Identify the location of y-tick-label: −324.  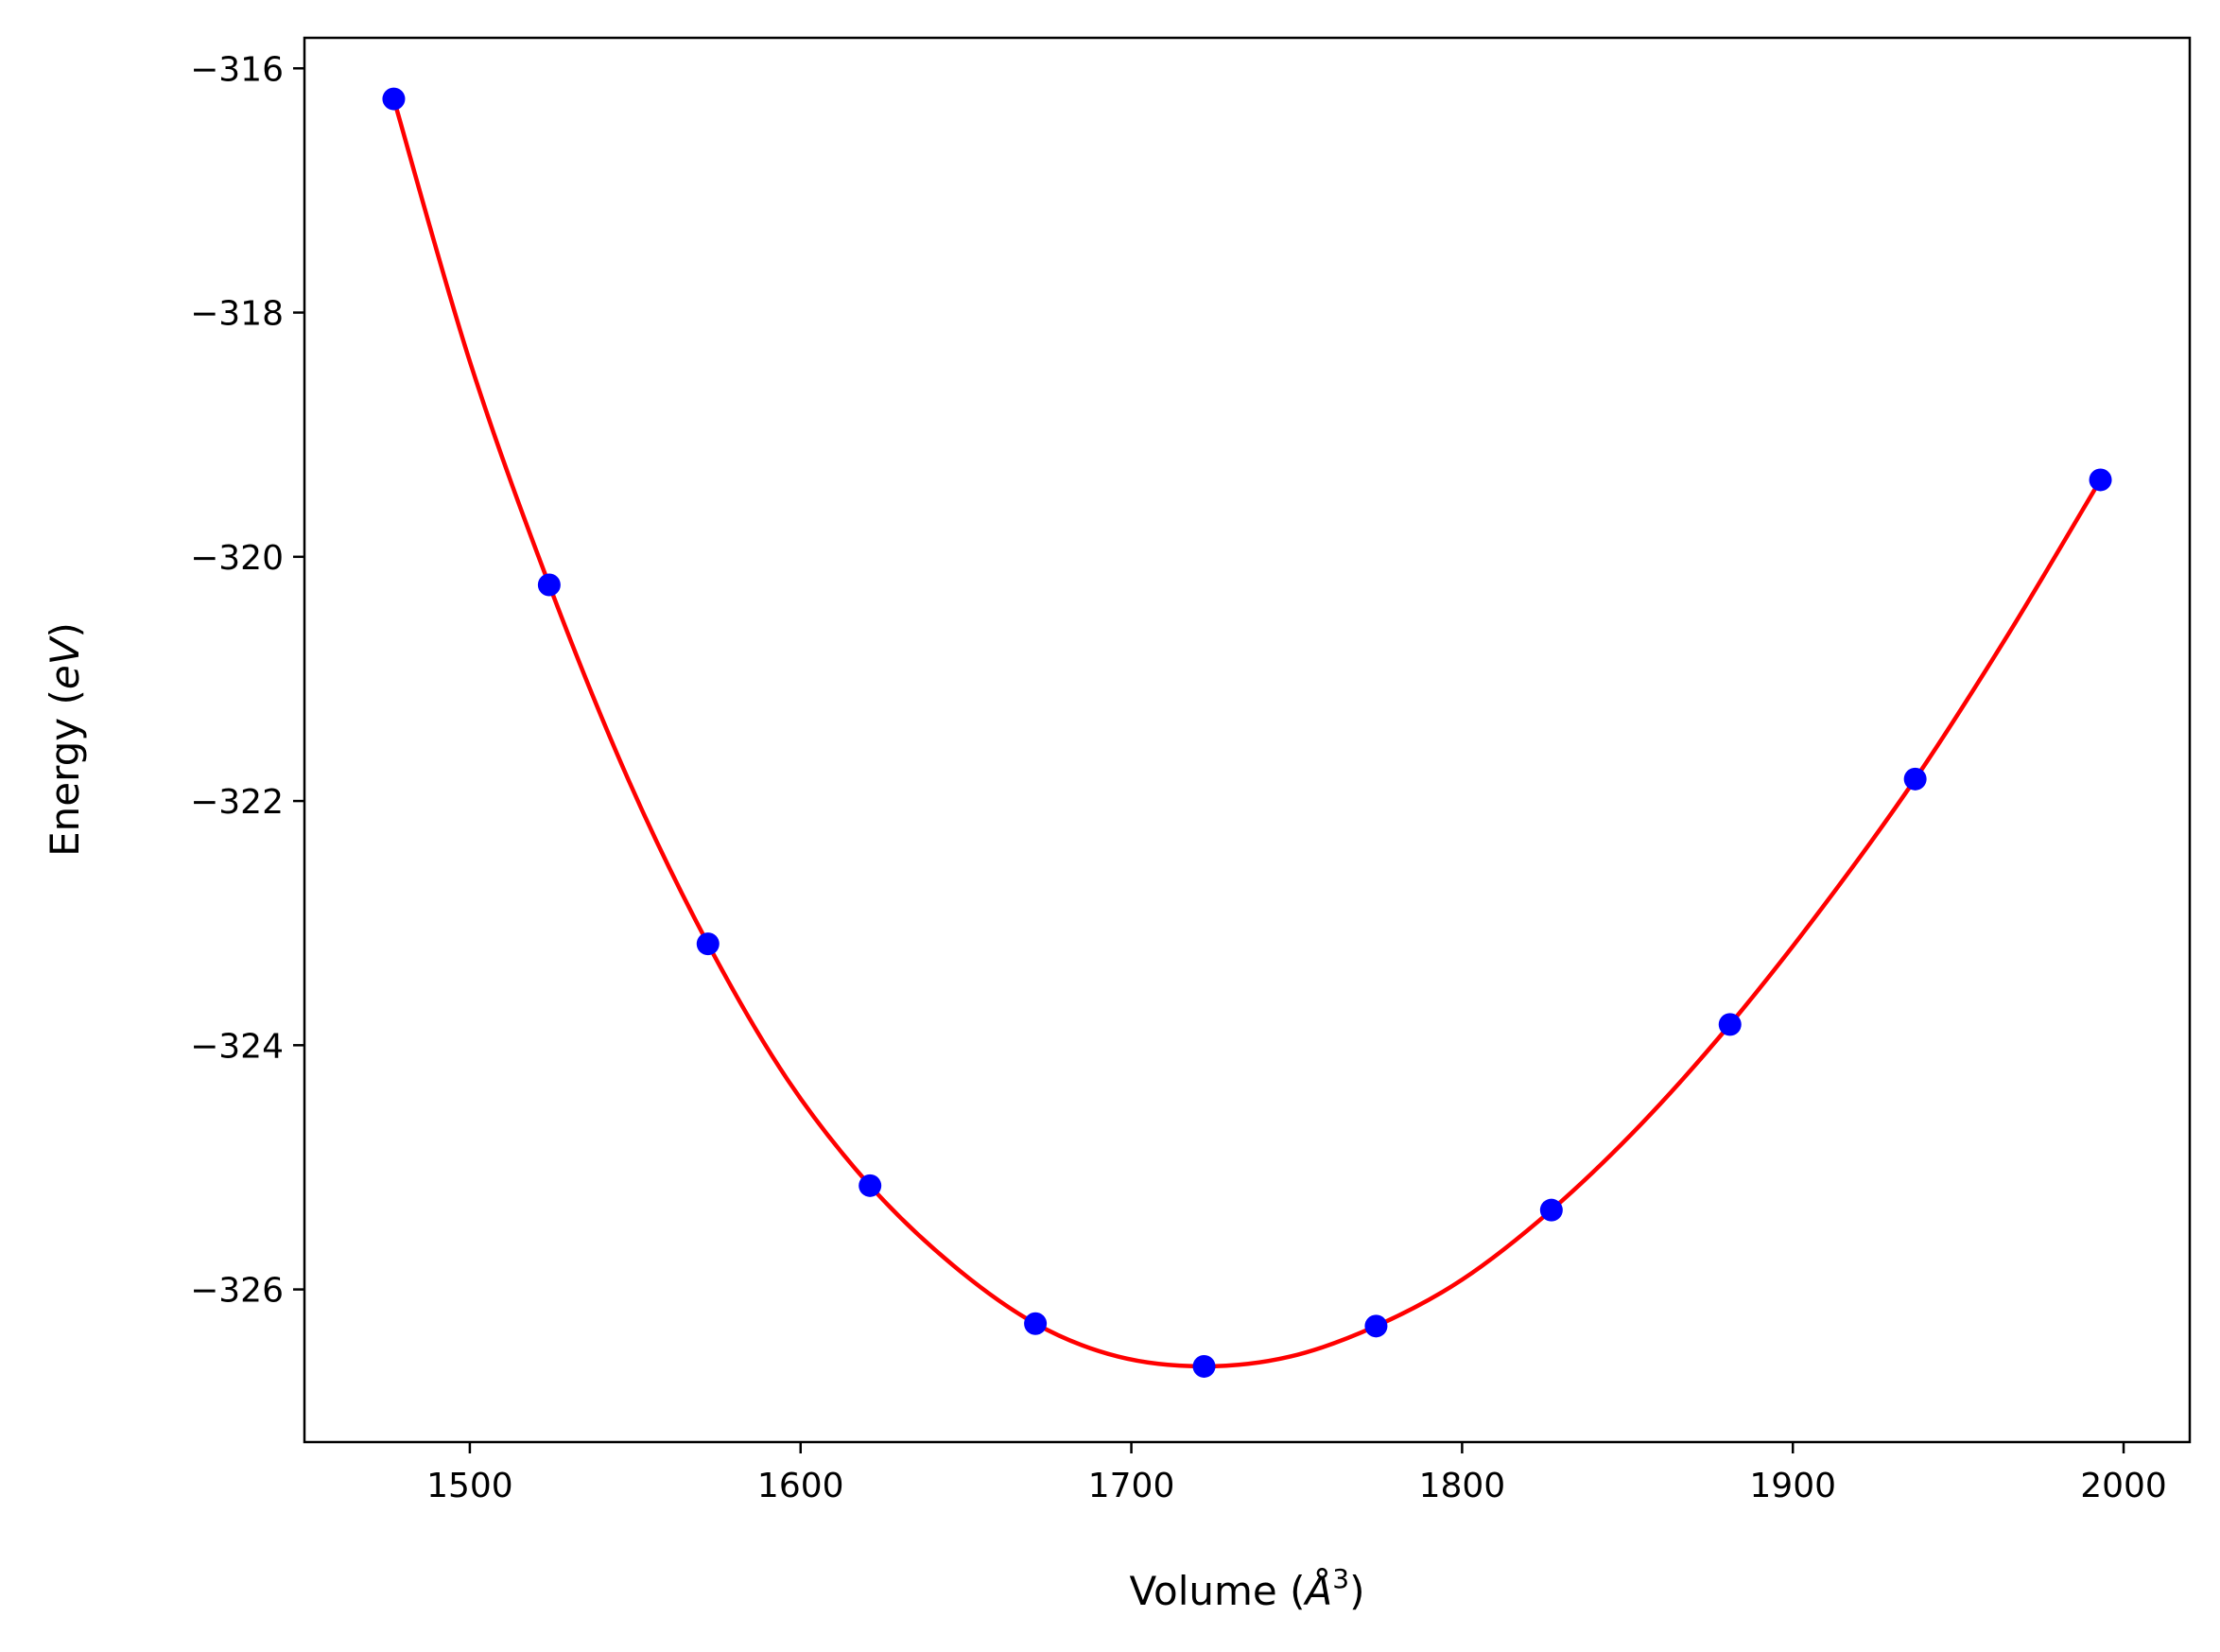
(237, 1046).